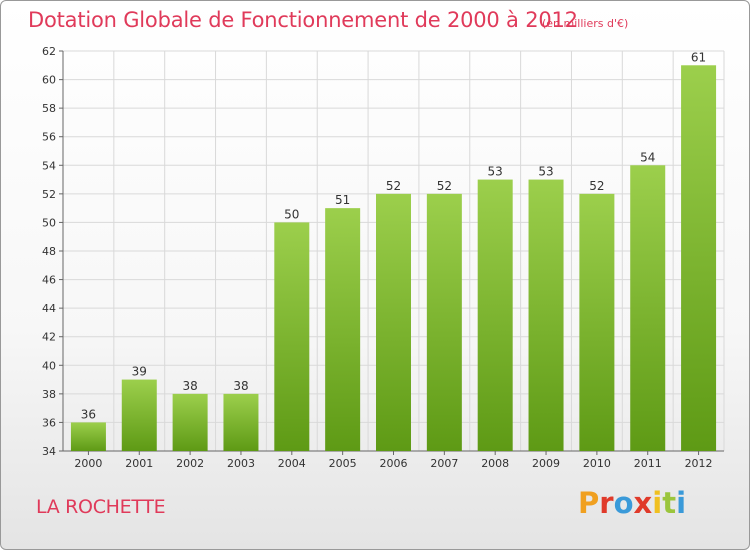 This screenshot has height=550, width=750. Describe the element at coordinates (49, 108) in the screenshot. I see `y-tick-label: 58` at that location.